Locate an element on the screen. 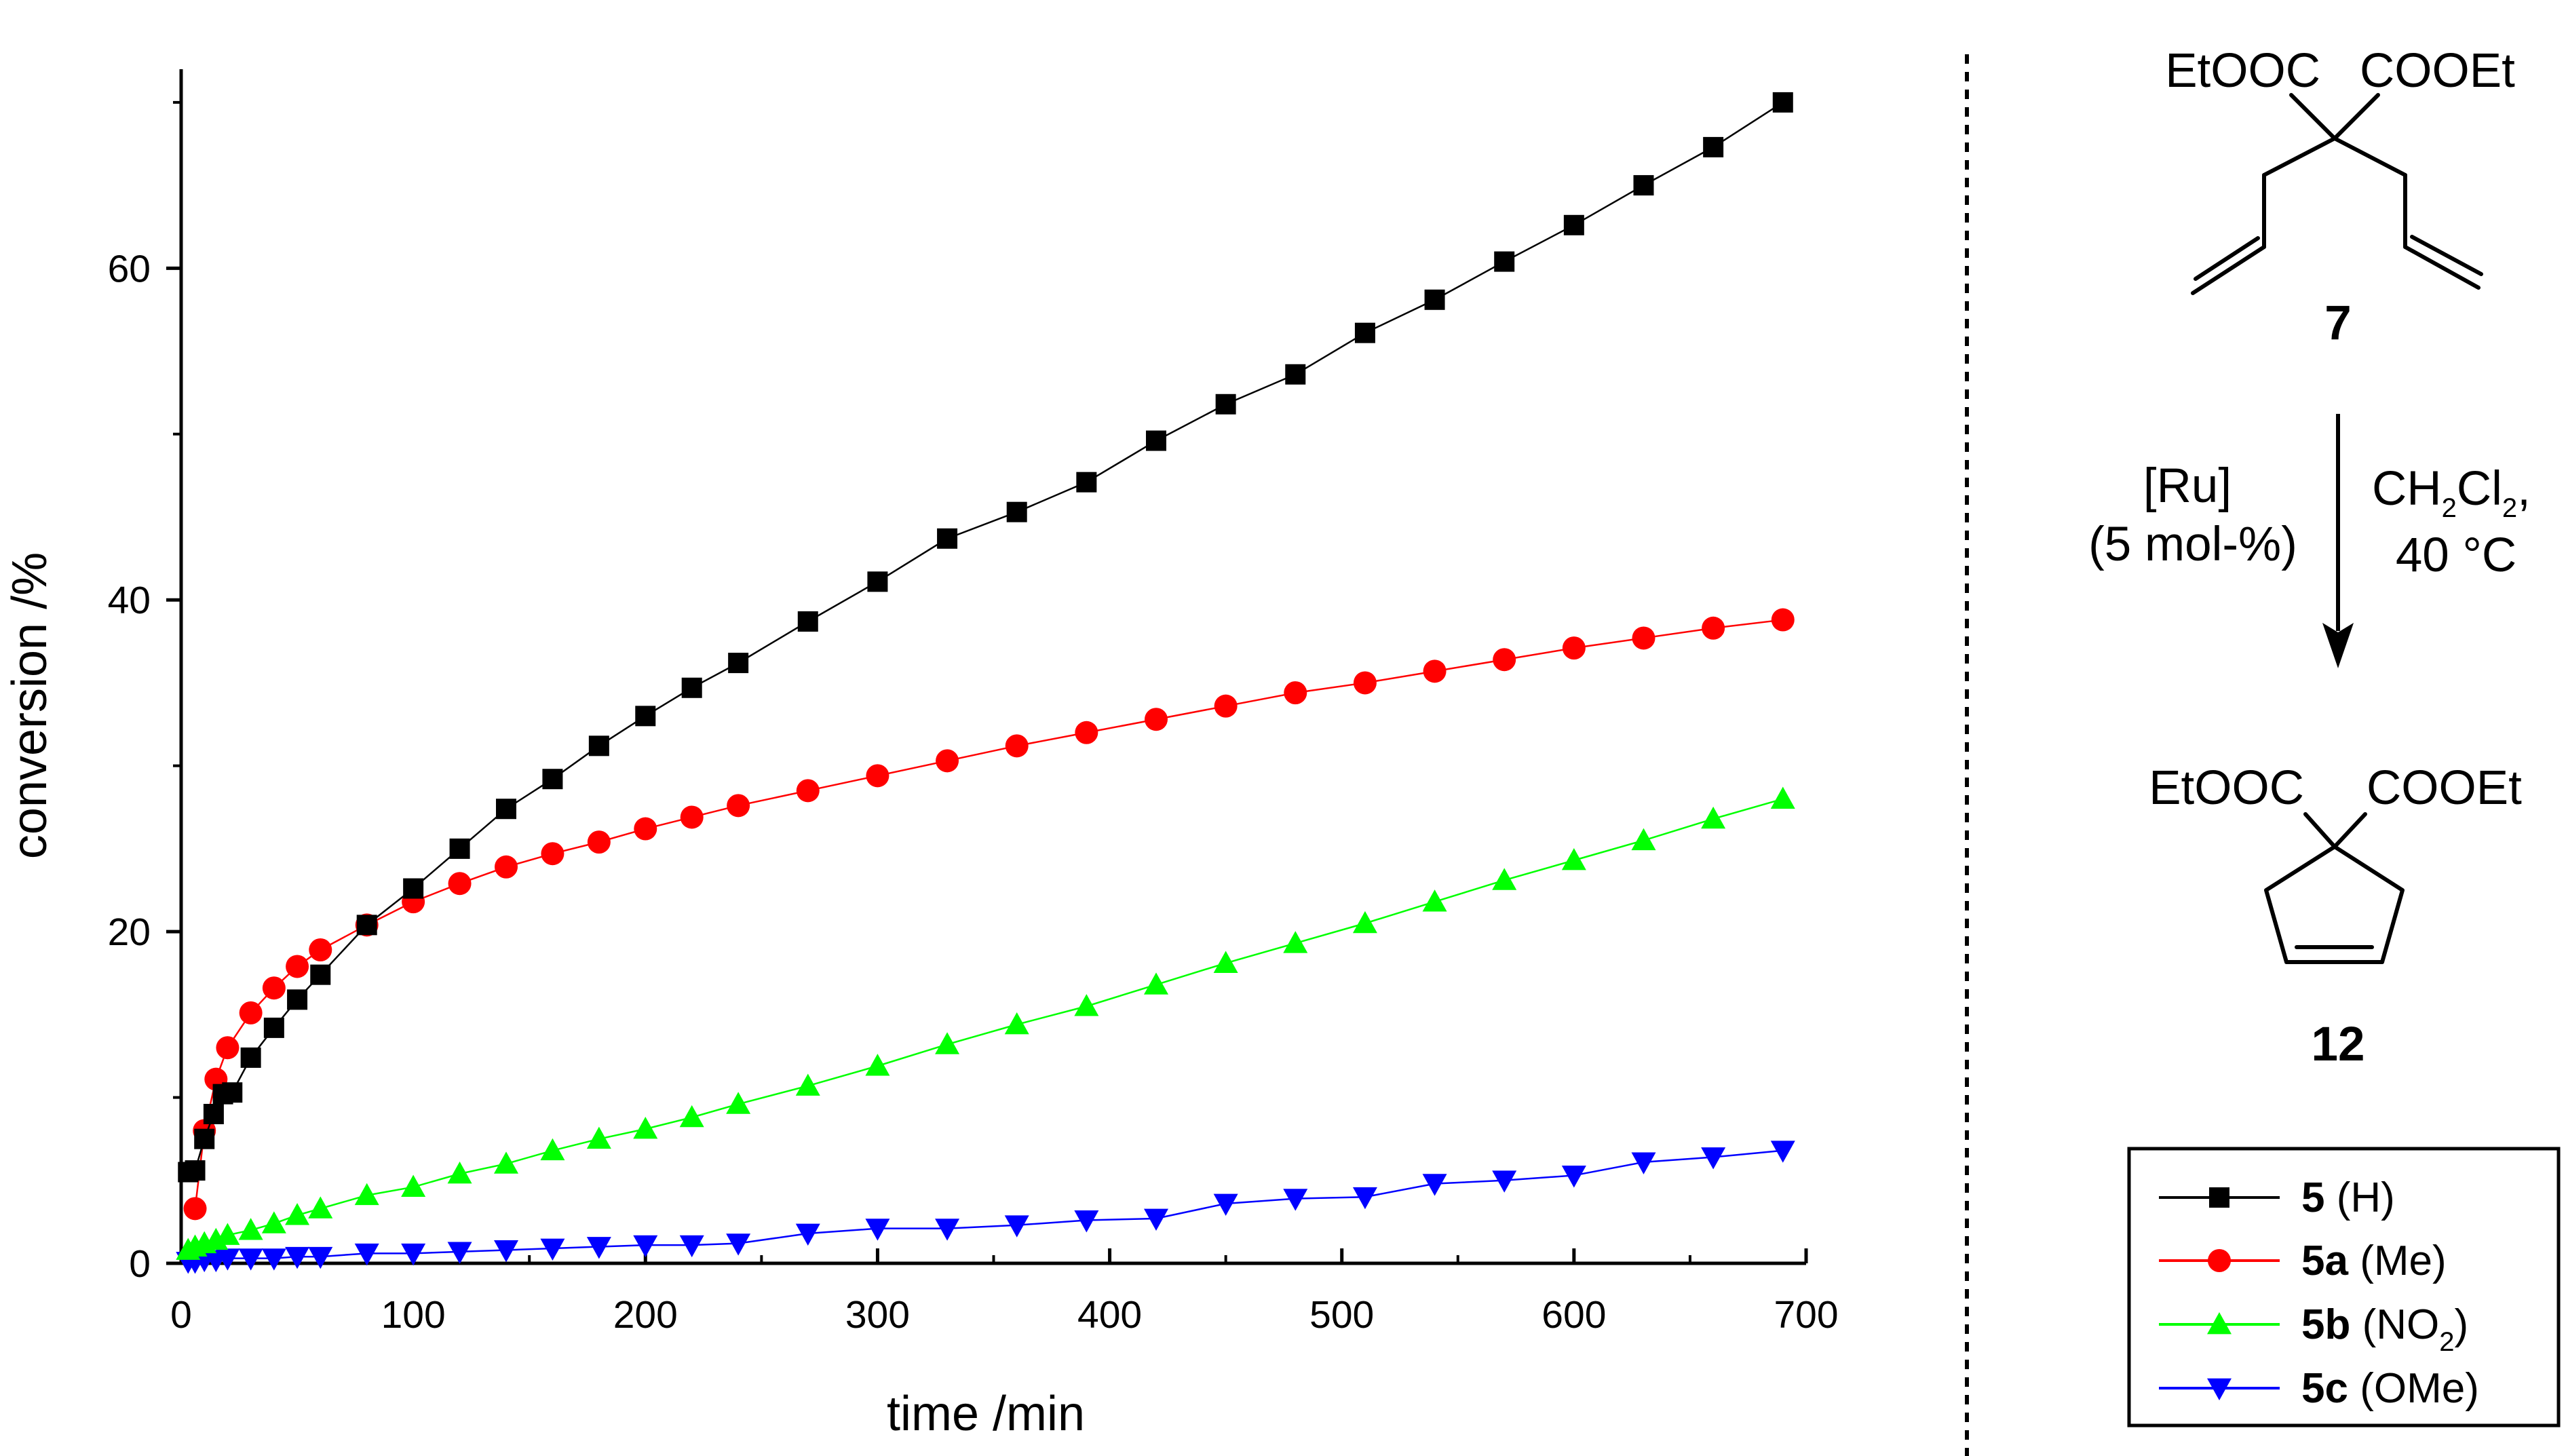 The height and width of the screenshot is (1456, 2566). legend-box is located at coordinates (2344, 1287).